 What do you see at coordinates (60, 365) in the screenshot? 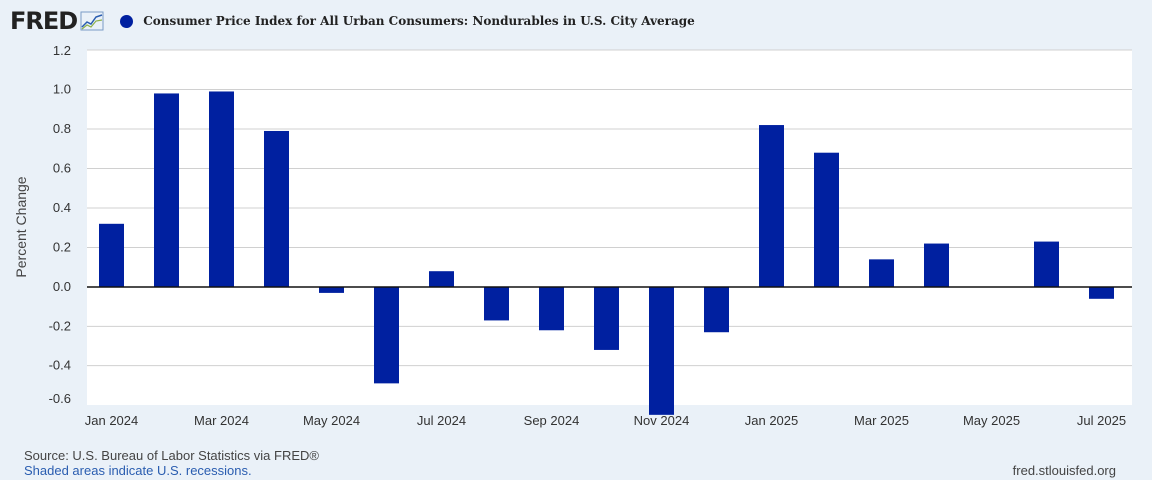
I see `y-tick-label: -0.4` at bounding box center [60, 365].